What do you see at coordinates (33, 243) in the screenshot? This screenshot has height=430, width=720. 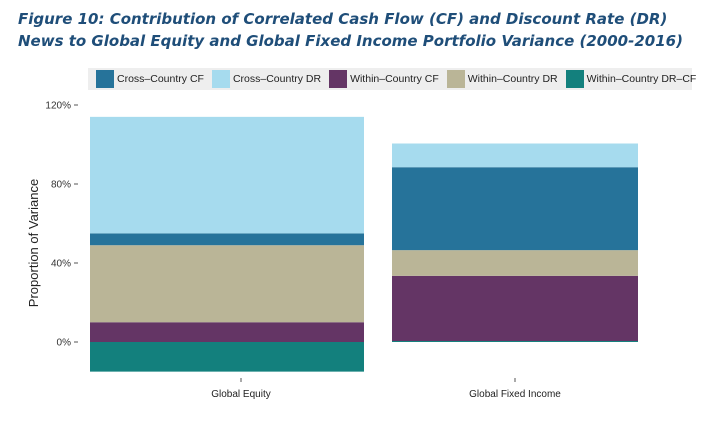 I see `y-axis-title: Proportion of Variance` at bounding box center [33, 243].